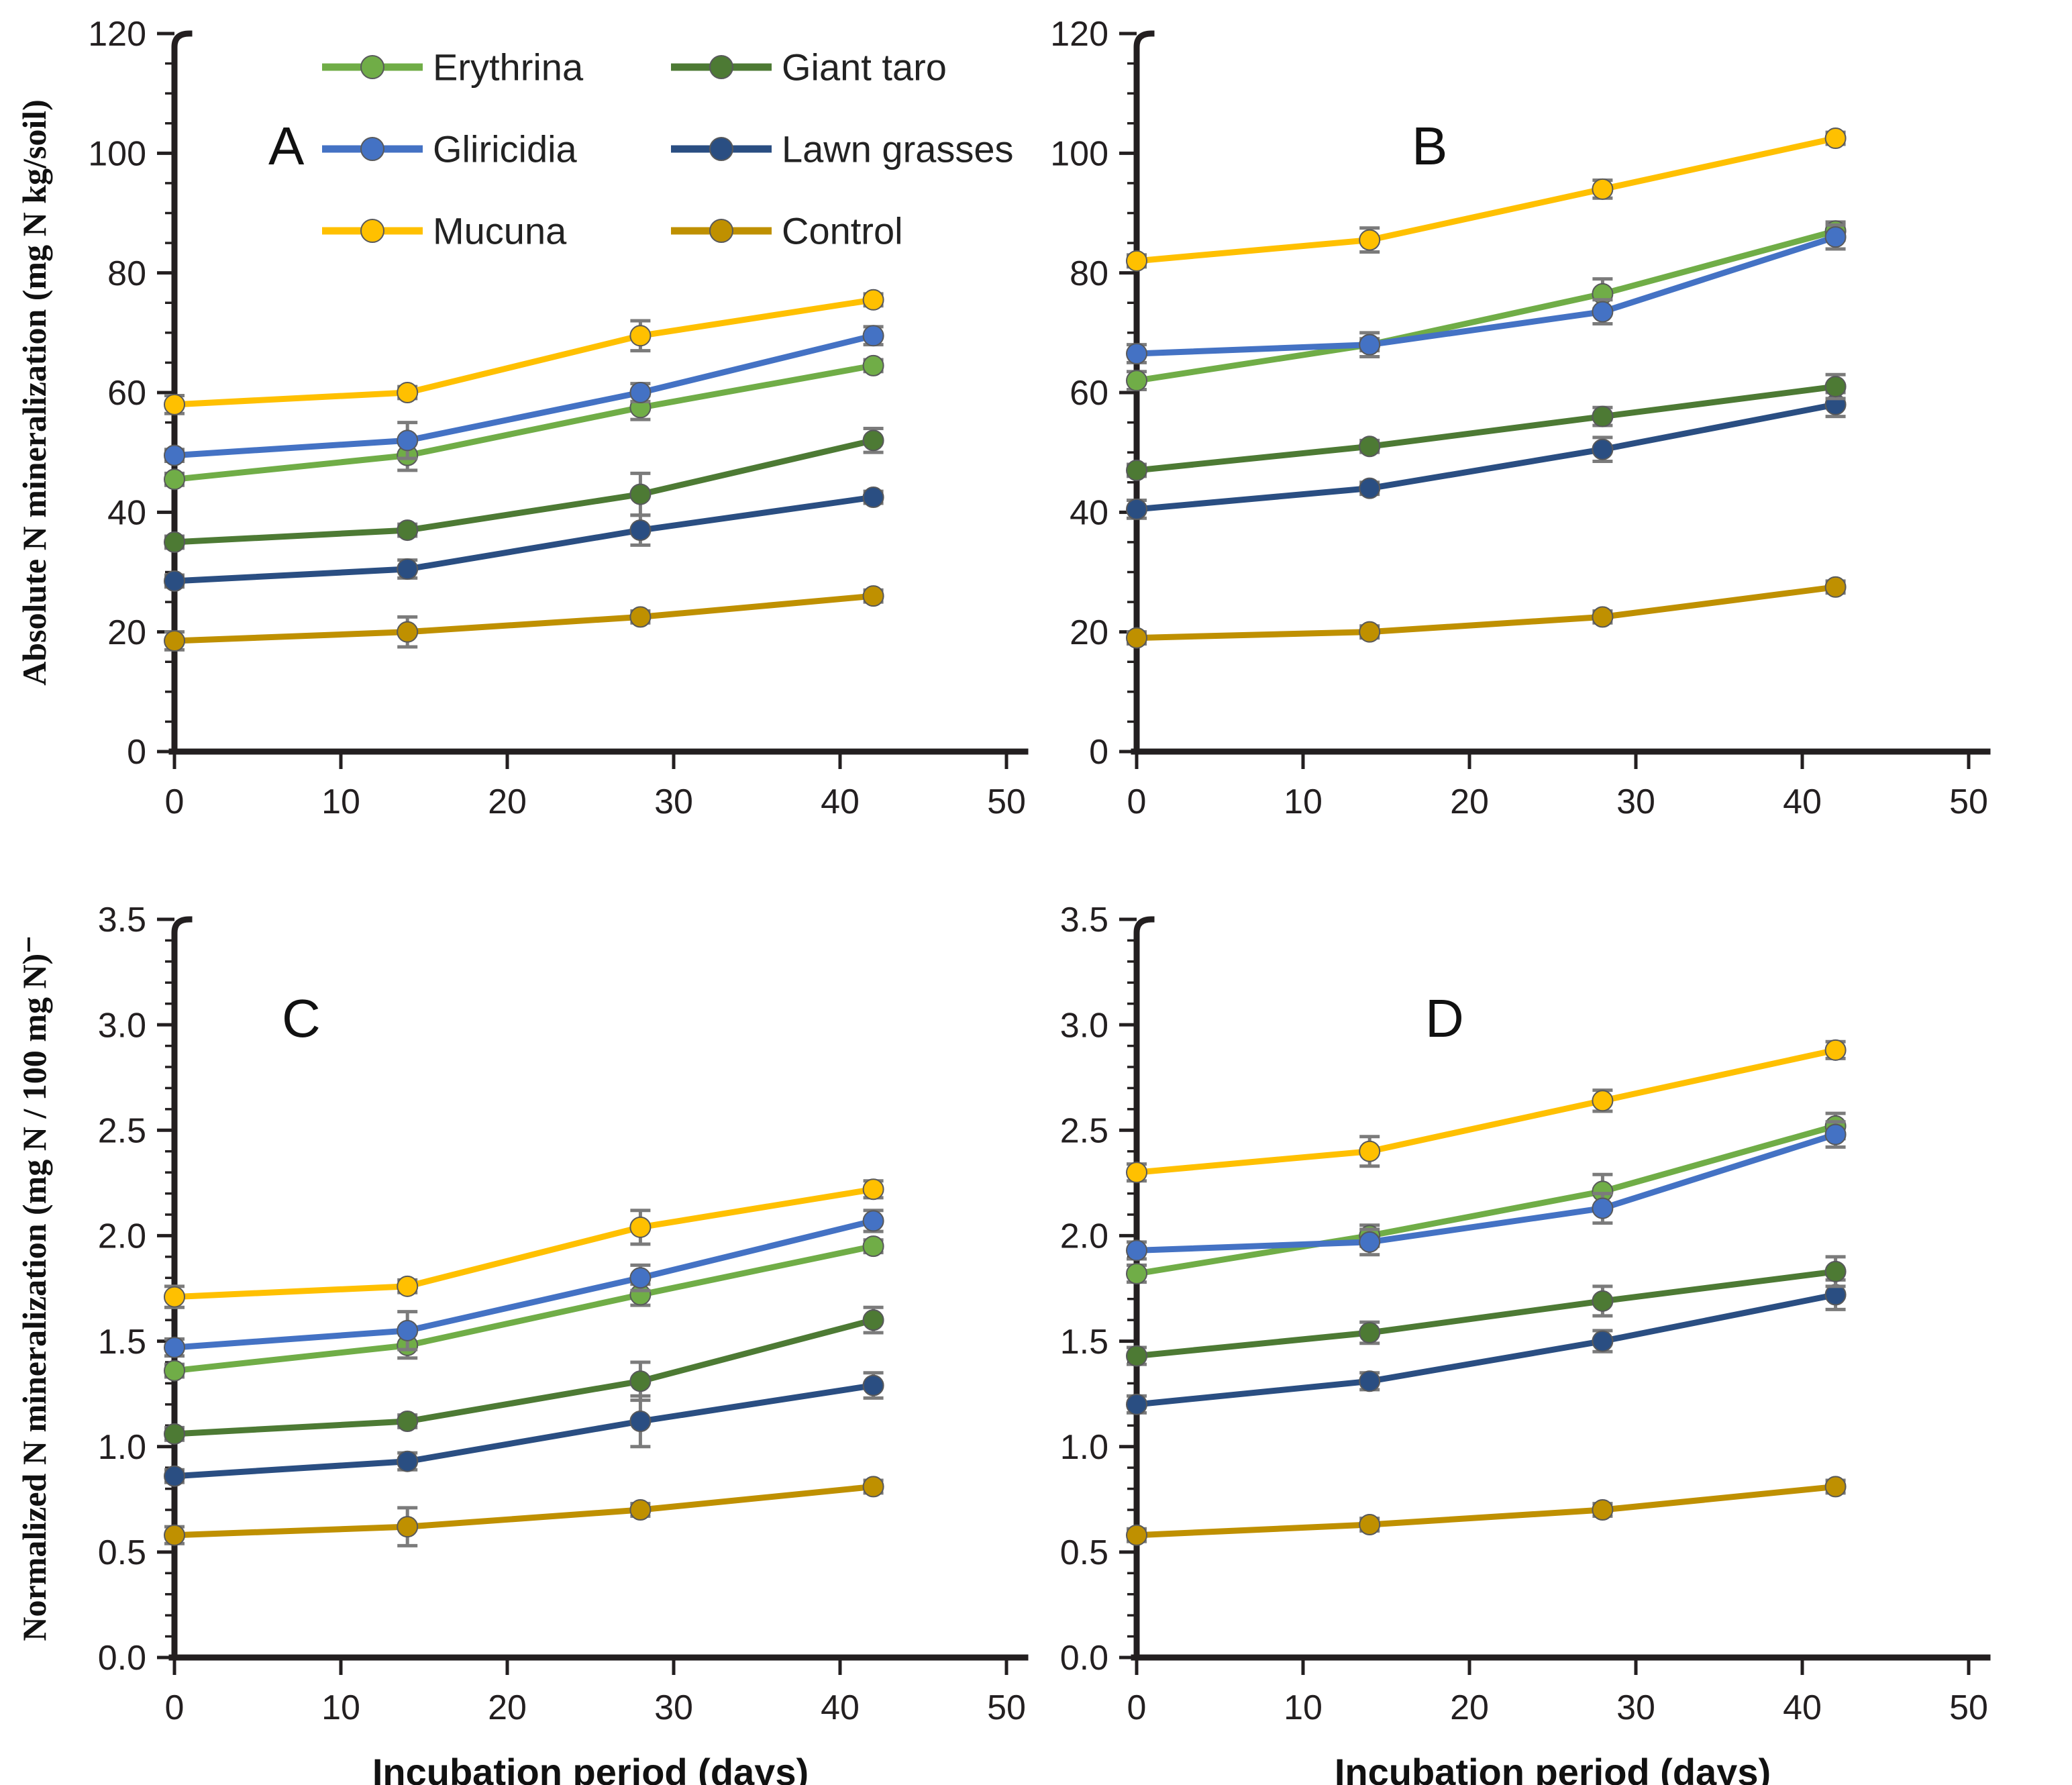 This screenshot has width=2072, height=1785. I want to click on A-point-erythrina-day42, so click(873, 365).